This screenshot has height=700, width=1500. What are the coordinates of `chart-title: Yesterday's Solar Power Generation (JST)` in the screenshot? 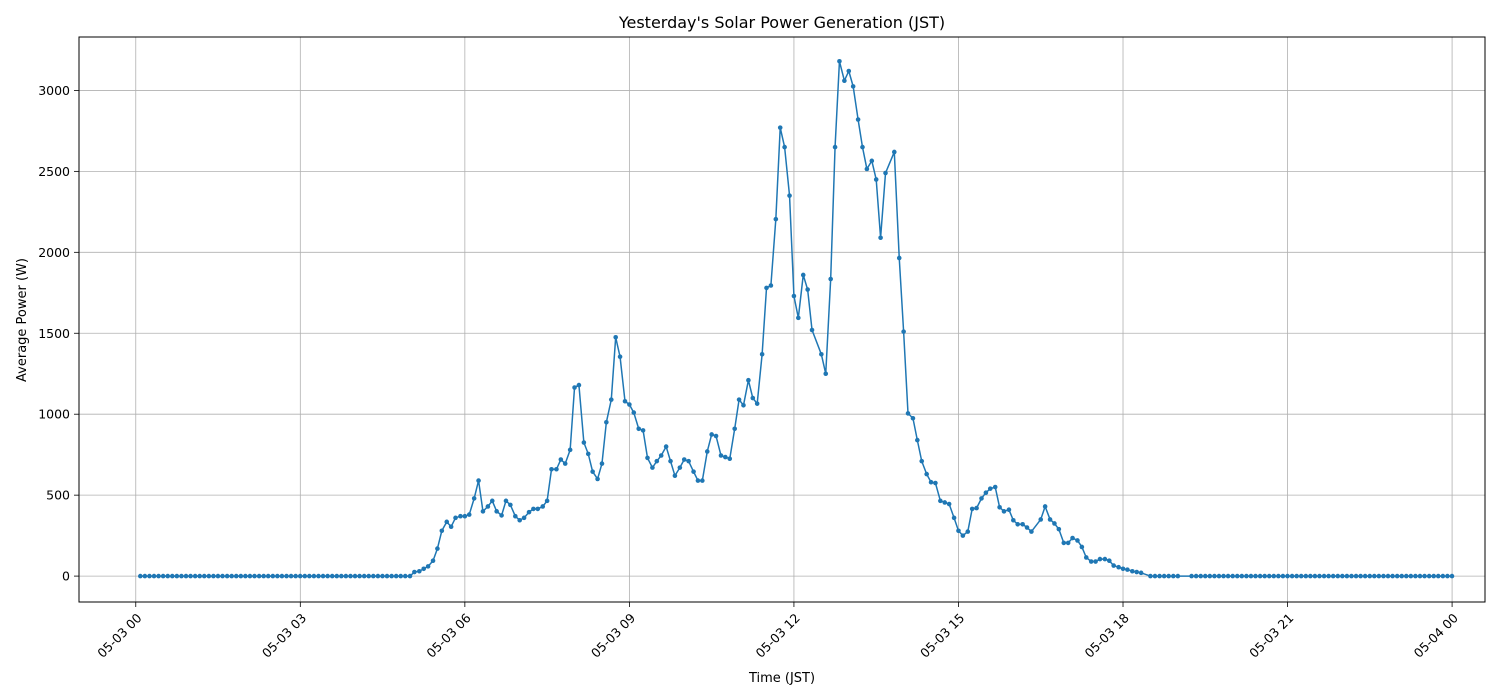 It's located at (781, 22).